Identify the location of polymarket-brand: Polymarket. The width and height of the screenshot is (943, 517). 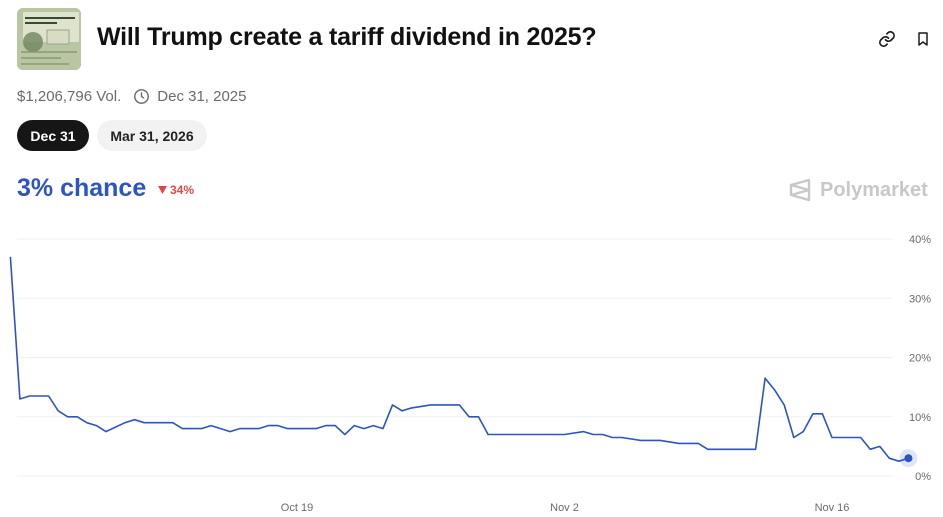
(858, 190).